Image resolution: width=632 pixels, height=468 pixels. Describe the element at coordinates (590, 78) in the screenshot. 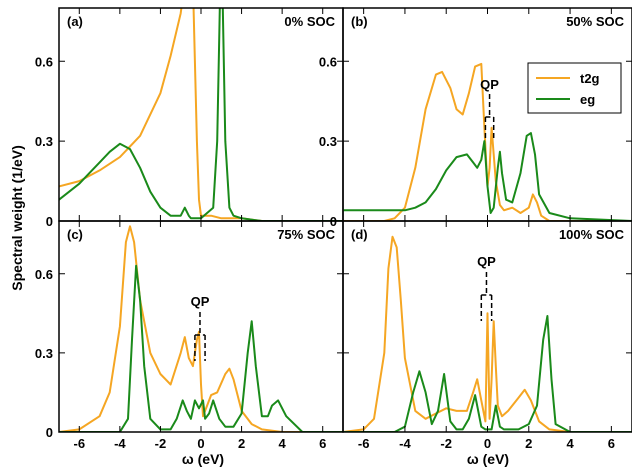

I see `legend-label-t2g: t2g` at that location.